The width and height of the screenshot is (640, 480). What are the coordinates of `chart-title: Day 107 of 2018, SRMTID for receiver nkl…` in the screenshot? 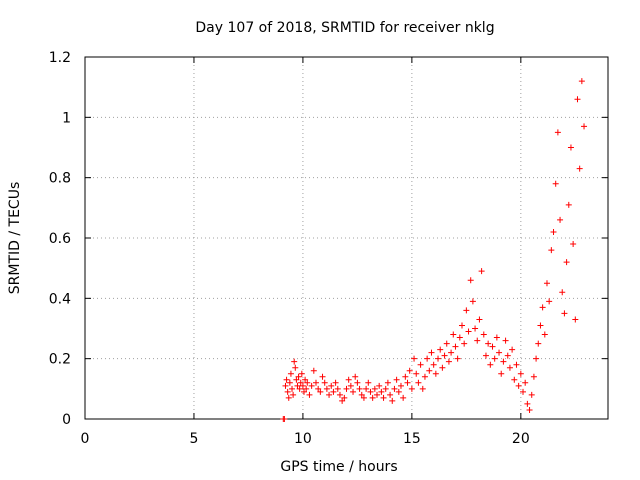 It's located at (344, 28).